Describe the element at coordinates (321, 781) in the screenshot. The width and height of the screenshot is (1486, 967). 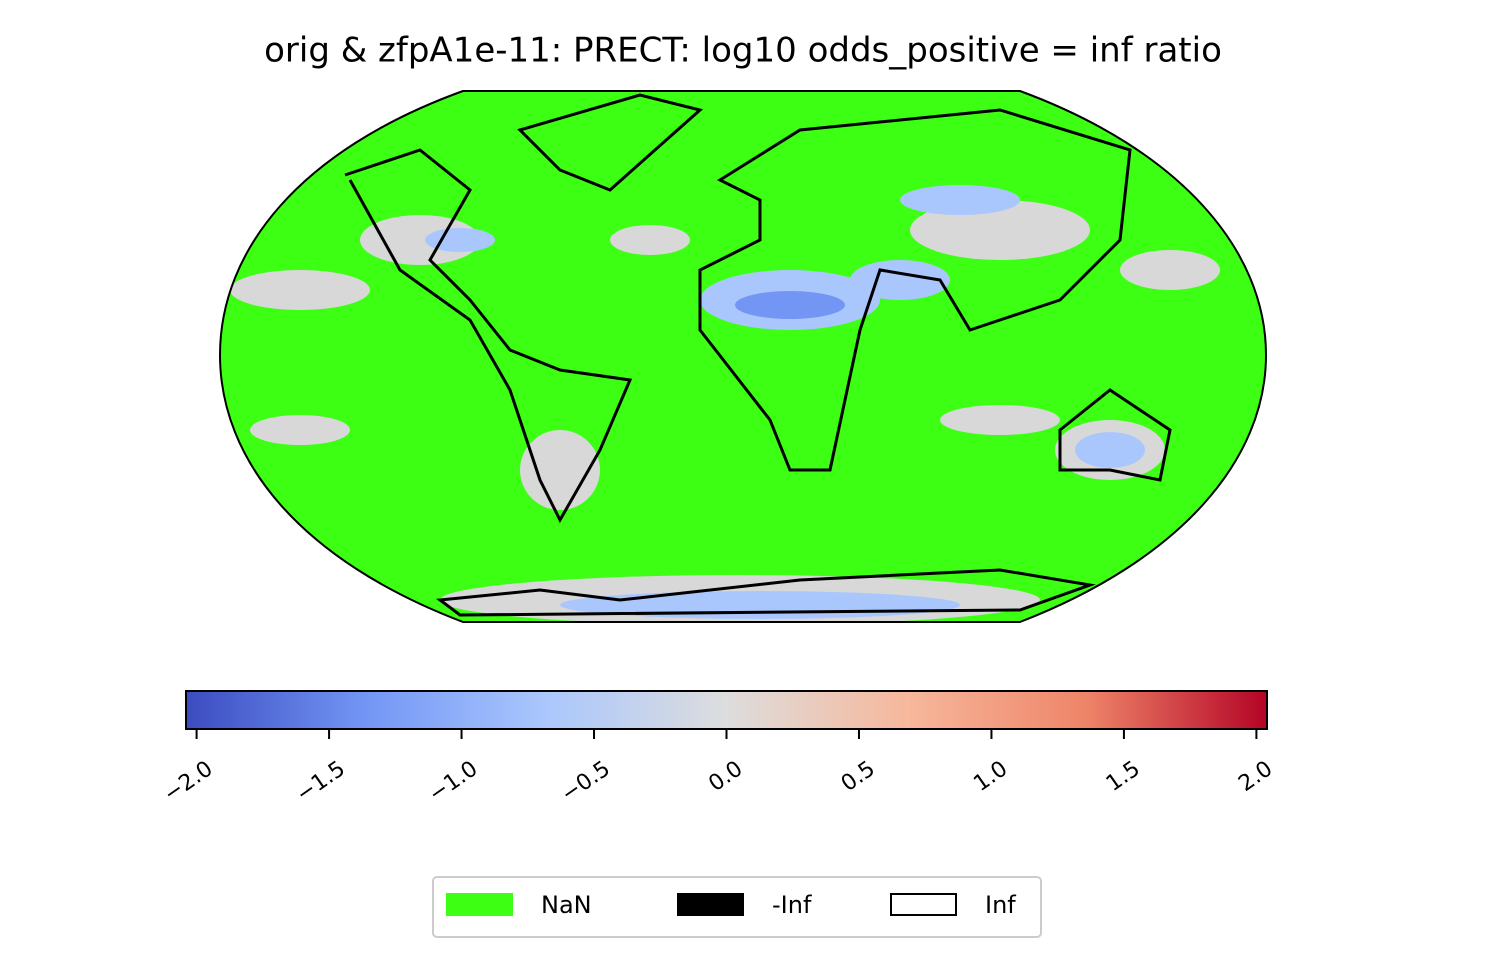
I see `tick-label: −1.5` at that location.